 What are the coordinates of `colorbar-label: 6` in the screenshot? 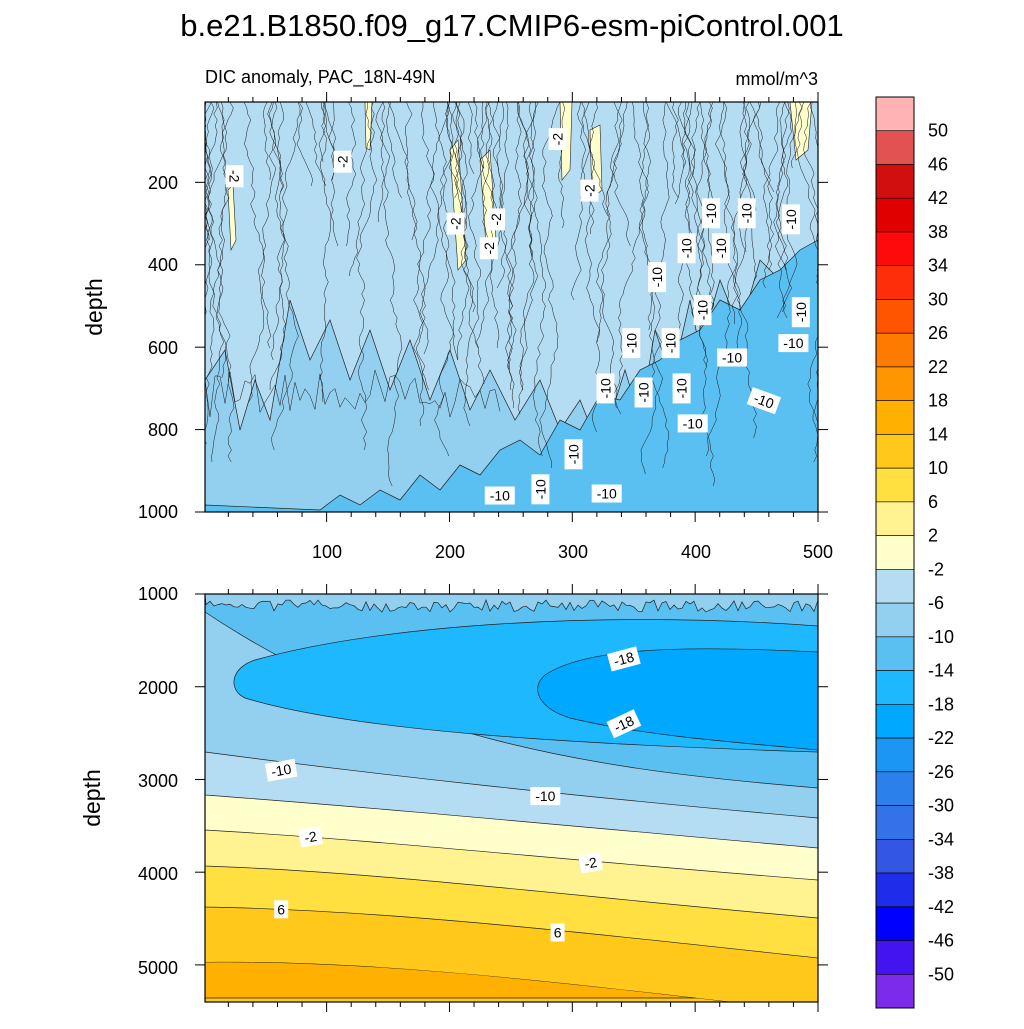 It's located at (933, 502).